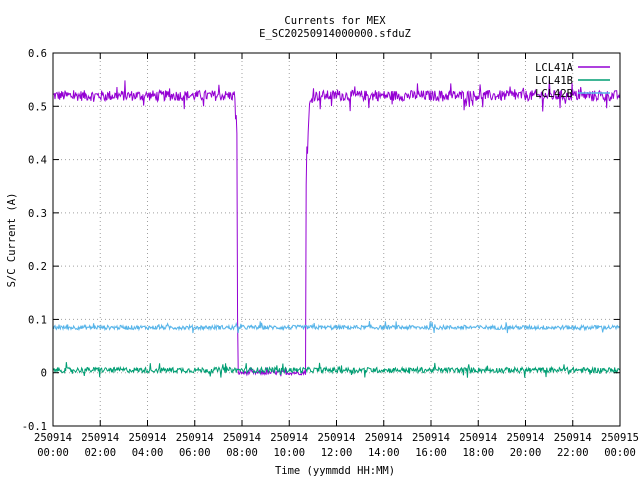 This screenshot has height=480, width=640. What do you see at coordinates (34, 427) in the screenshot?
I see `y-tick-label: -0.1` at bounding box center [34, 427].